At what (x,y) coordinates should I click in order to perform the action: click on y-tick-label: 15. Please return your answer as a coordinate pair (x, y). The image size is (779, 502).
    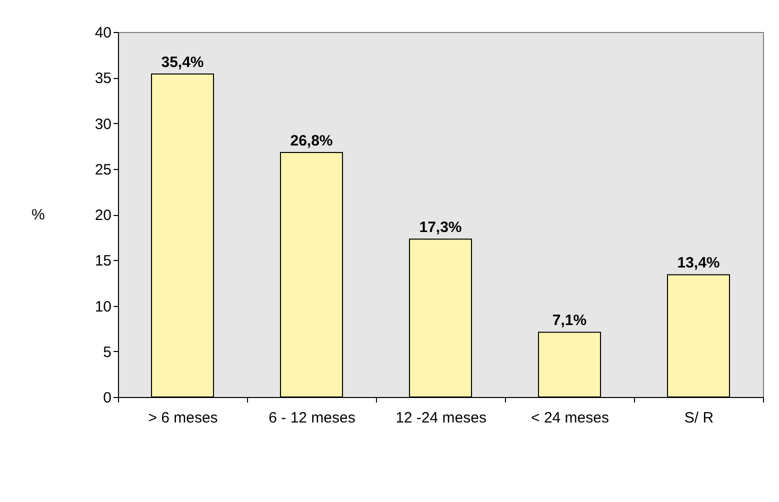
    Looking at the image, I should click on (103, 261).